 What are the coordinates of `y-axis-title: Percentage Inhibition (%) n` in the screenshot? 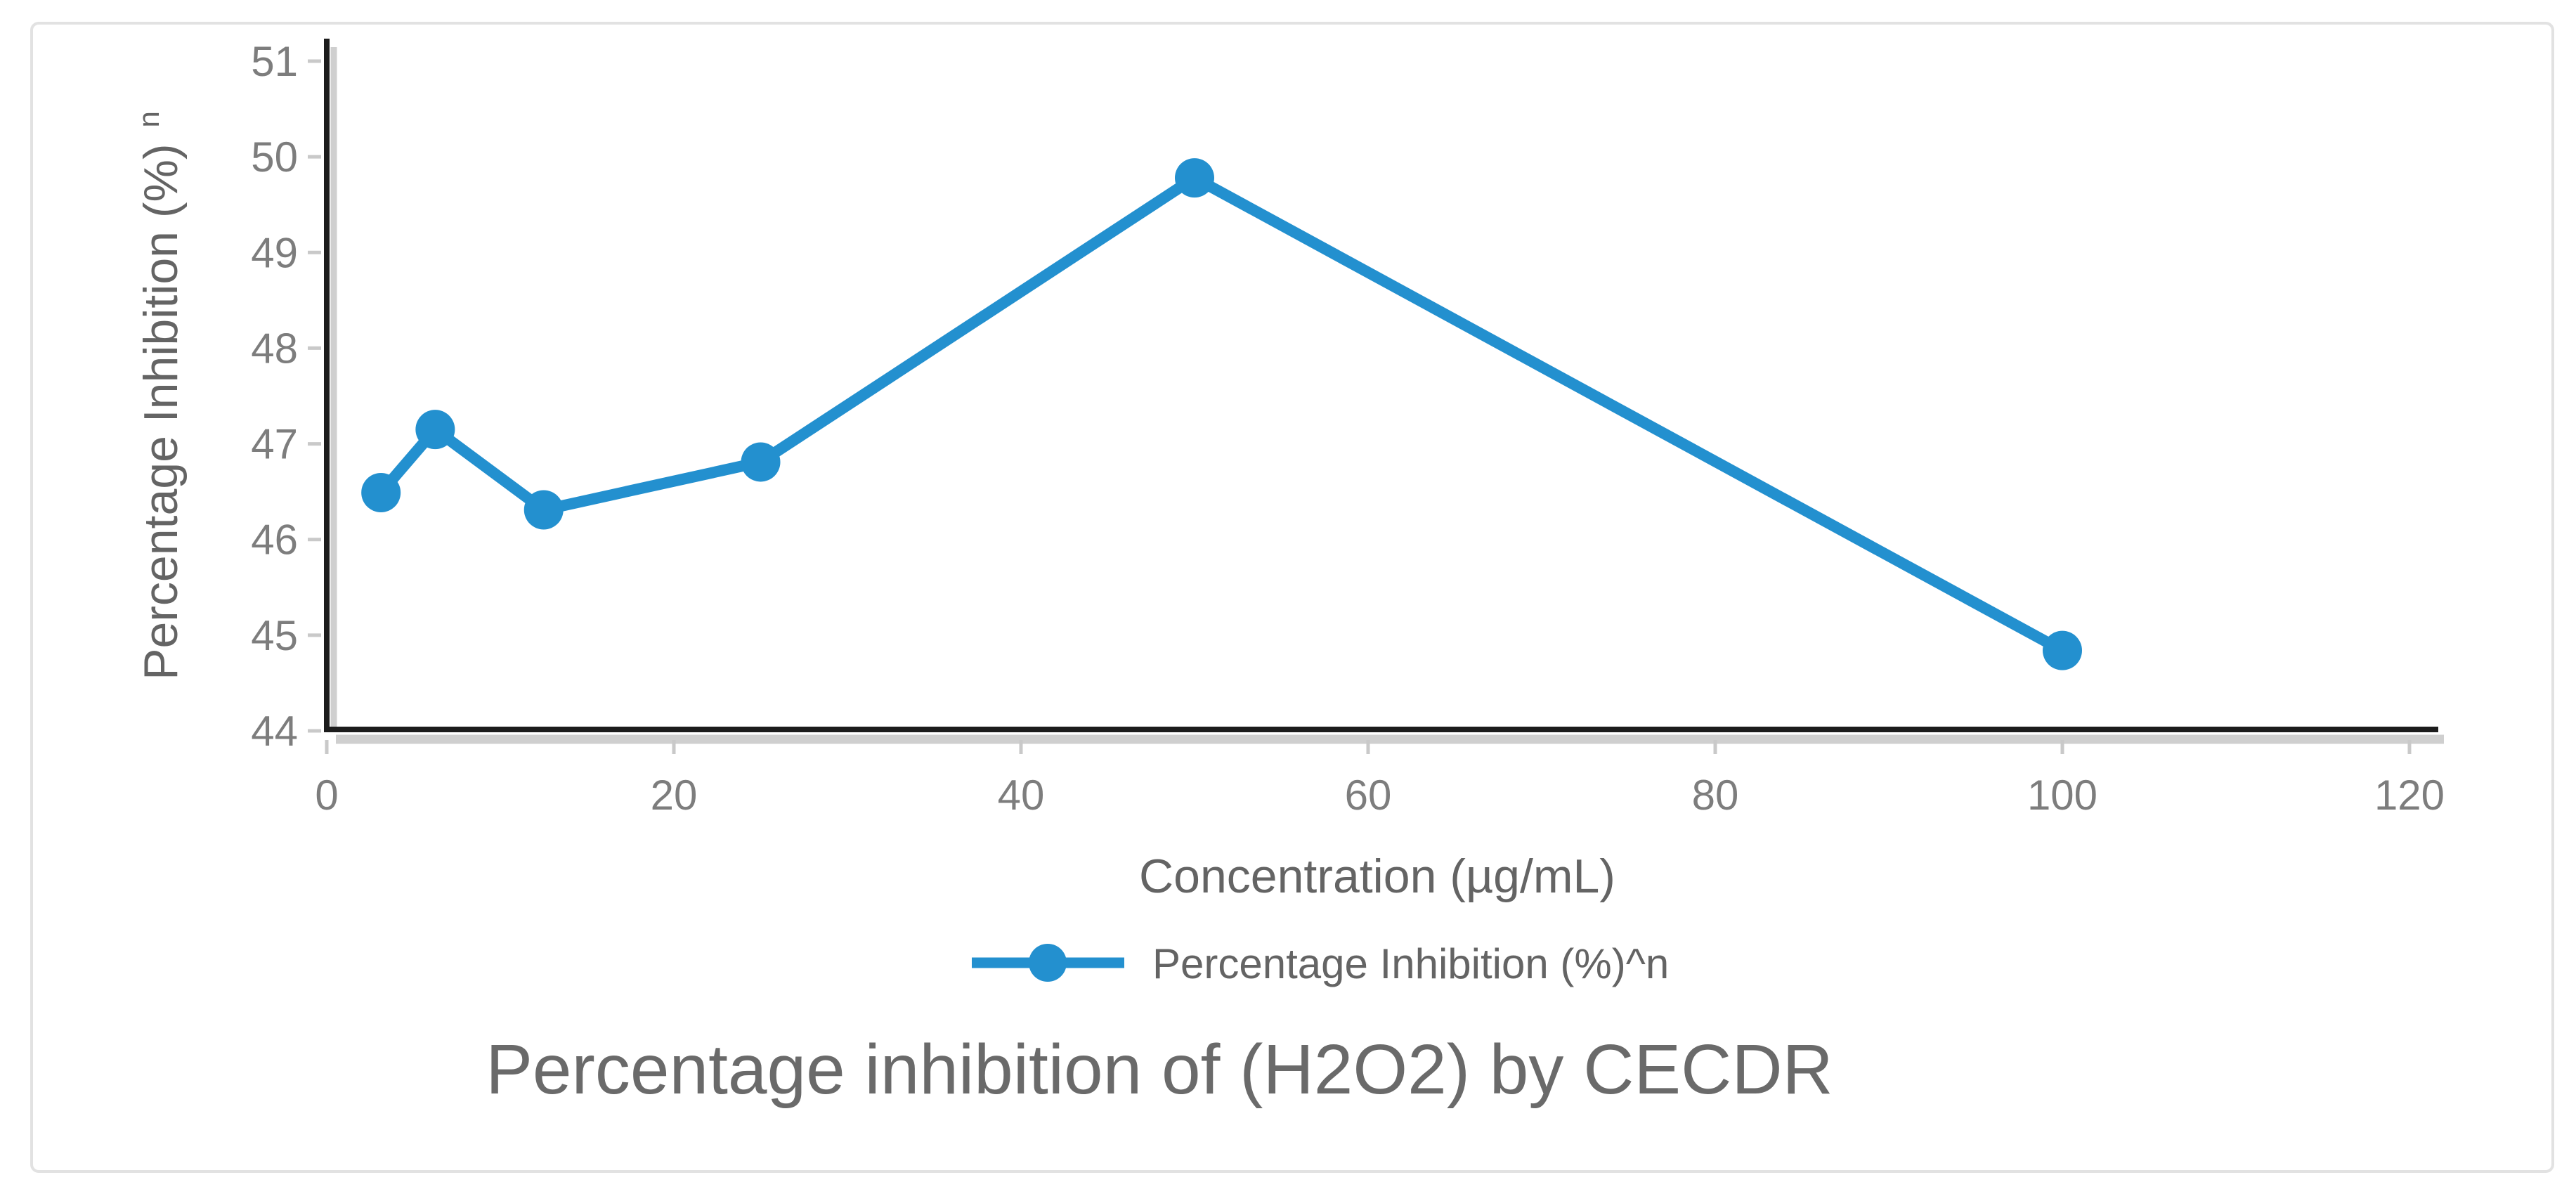 It's located at (160, 395).